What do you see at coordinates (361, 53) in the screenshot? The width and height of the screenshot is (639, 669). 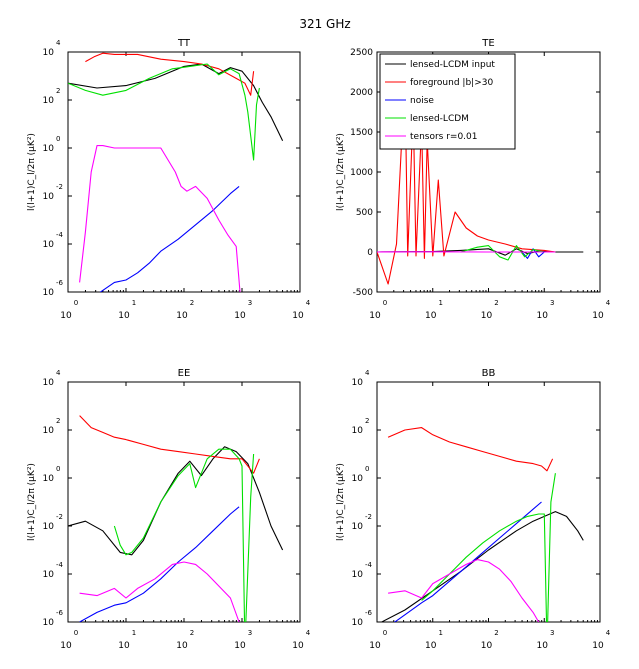 I see `y-tick-label: 2500` at bounding box center [361, 53].